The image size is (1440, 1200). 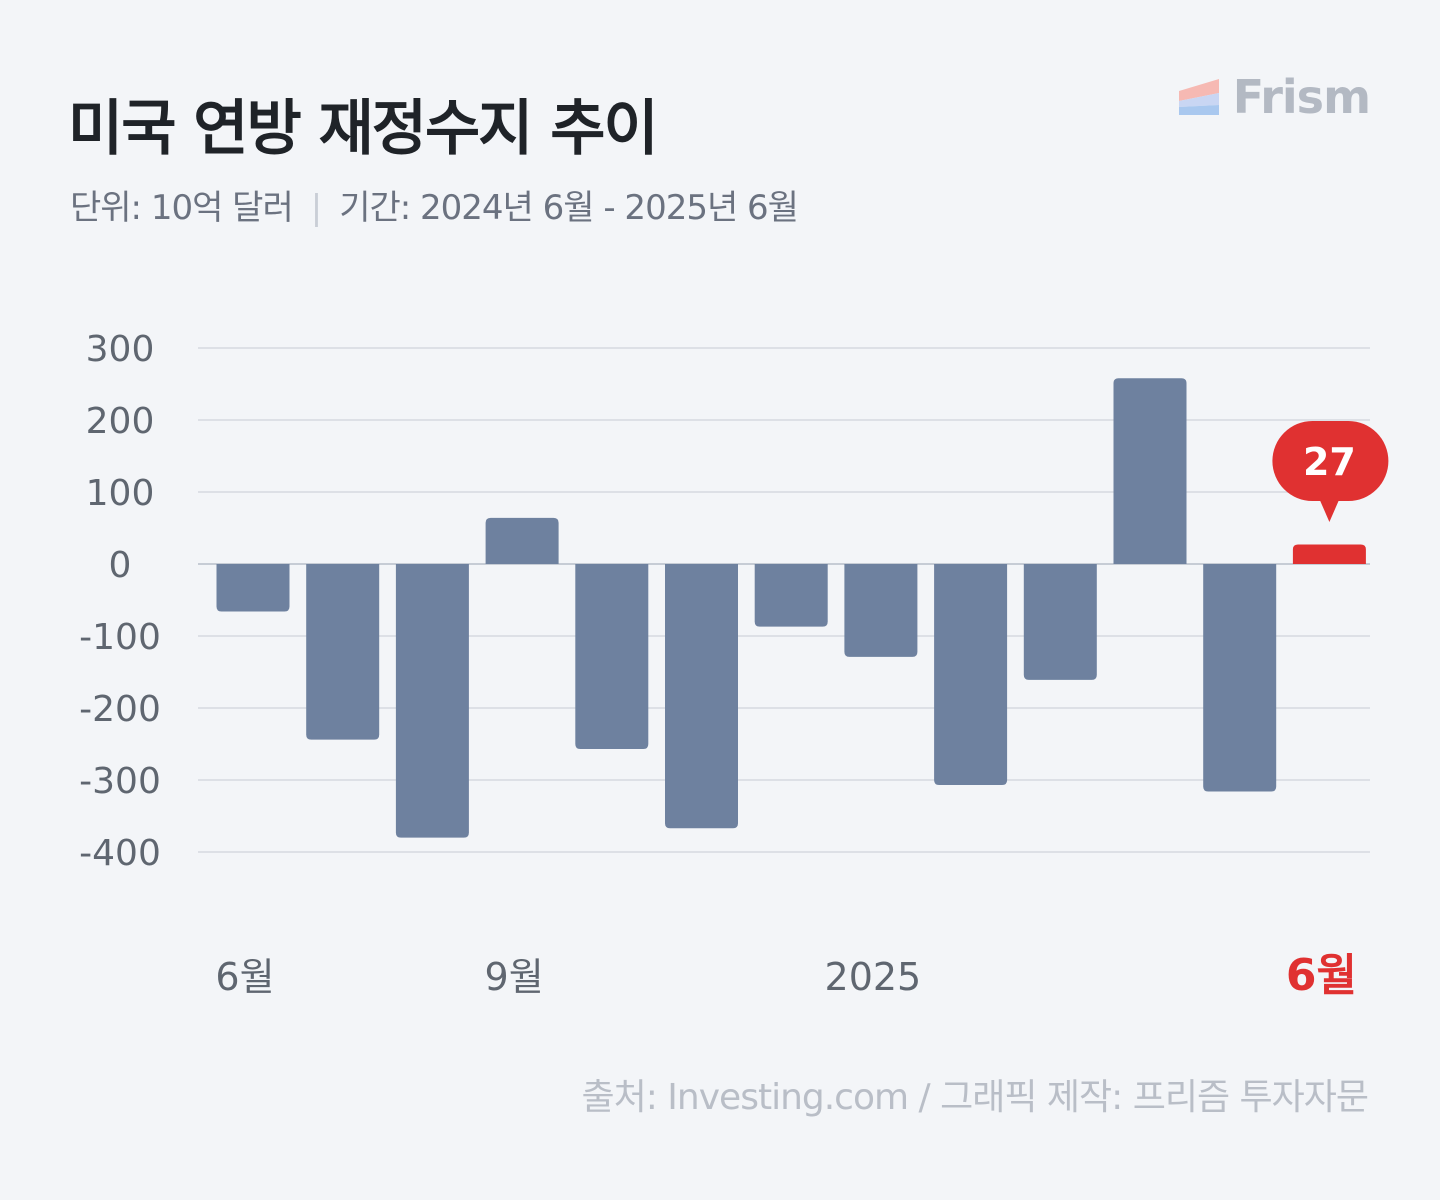 I want to click on y-tick-label: 100, so click(x=120, y=493).